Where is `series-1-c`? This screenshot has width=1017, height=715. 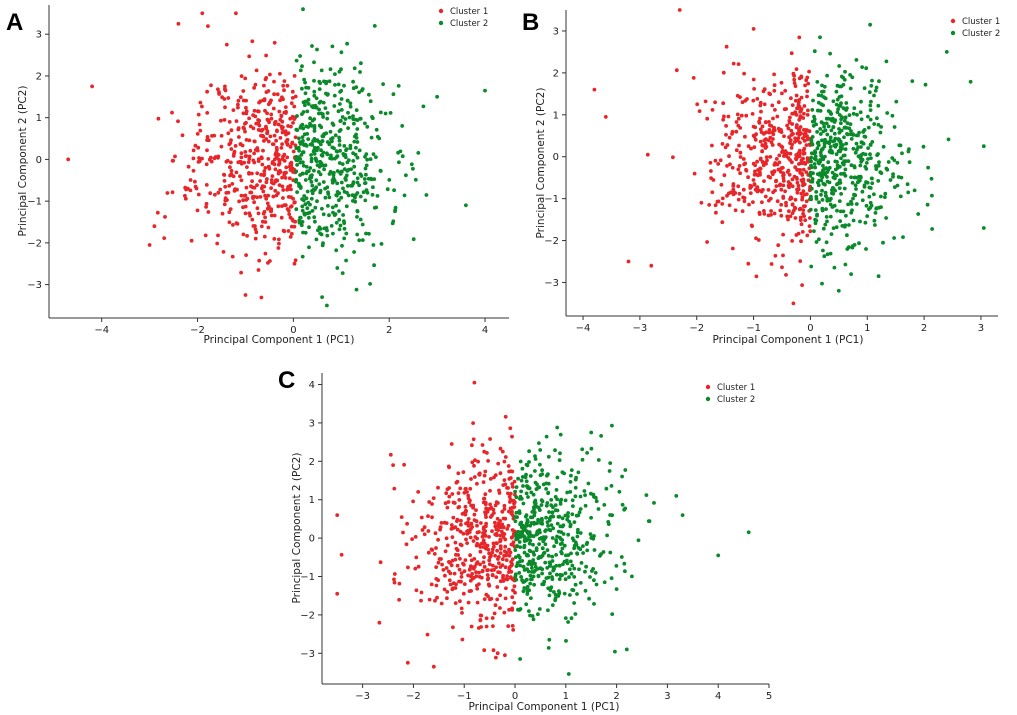 series-1-c is located at coordinates (426, 524).